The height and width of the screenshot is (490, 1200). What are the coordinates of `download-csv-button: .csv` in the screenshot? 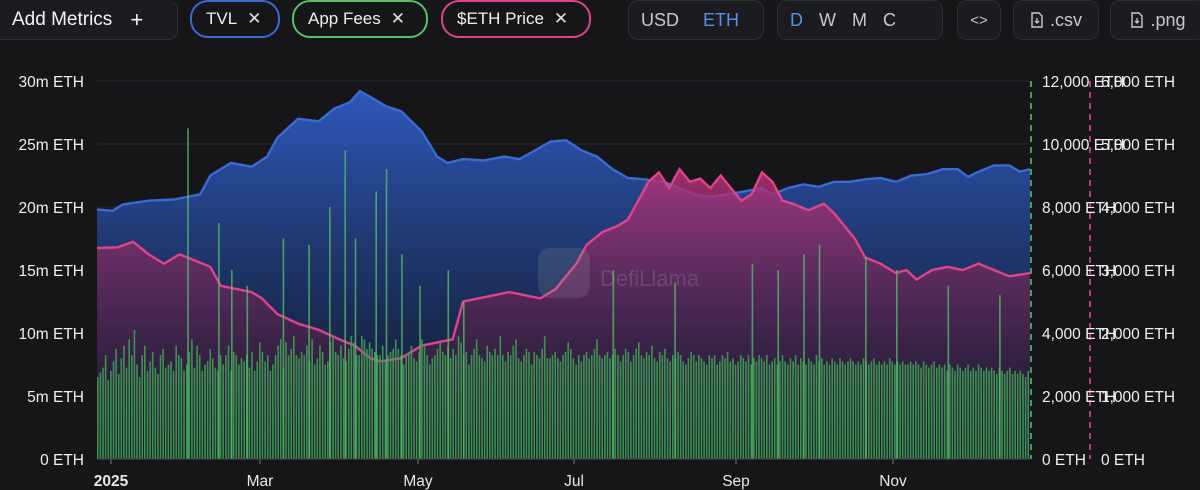 It's located at (1056, 20).